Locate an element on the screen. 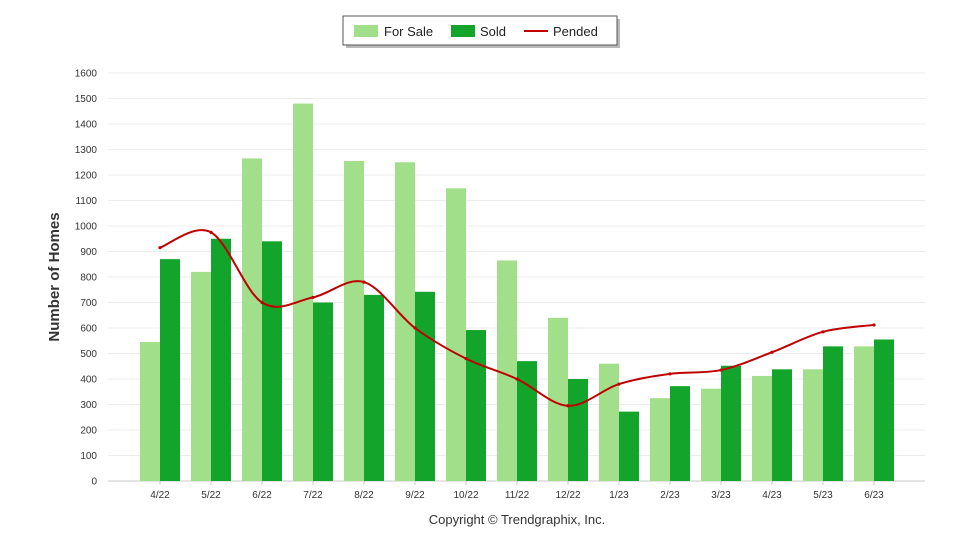  x-tick-label: 4/23 is located at coordinates (772, 495).